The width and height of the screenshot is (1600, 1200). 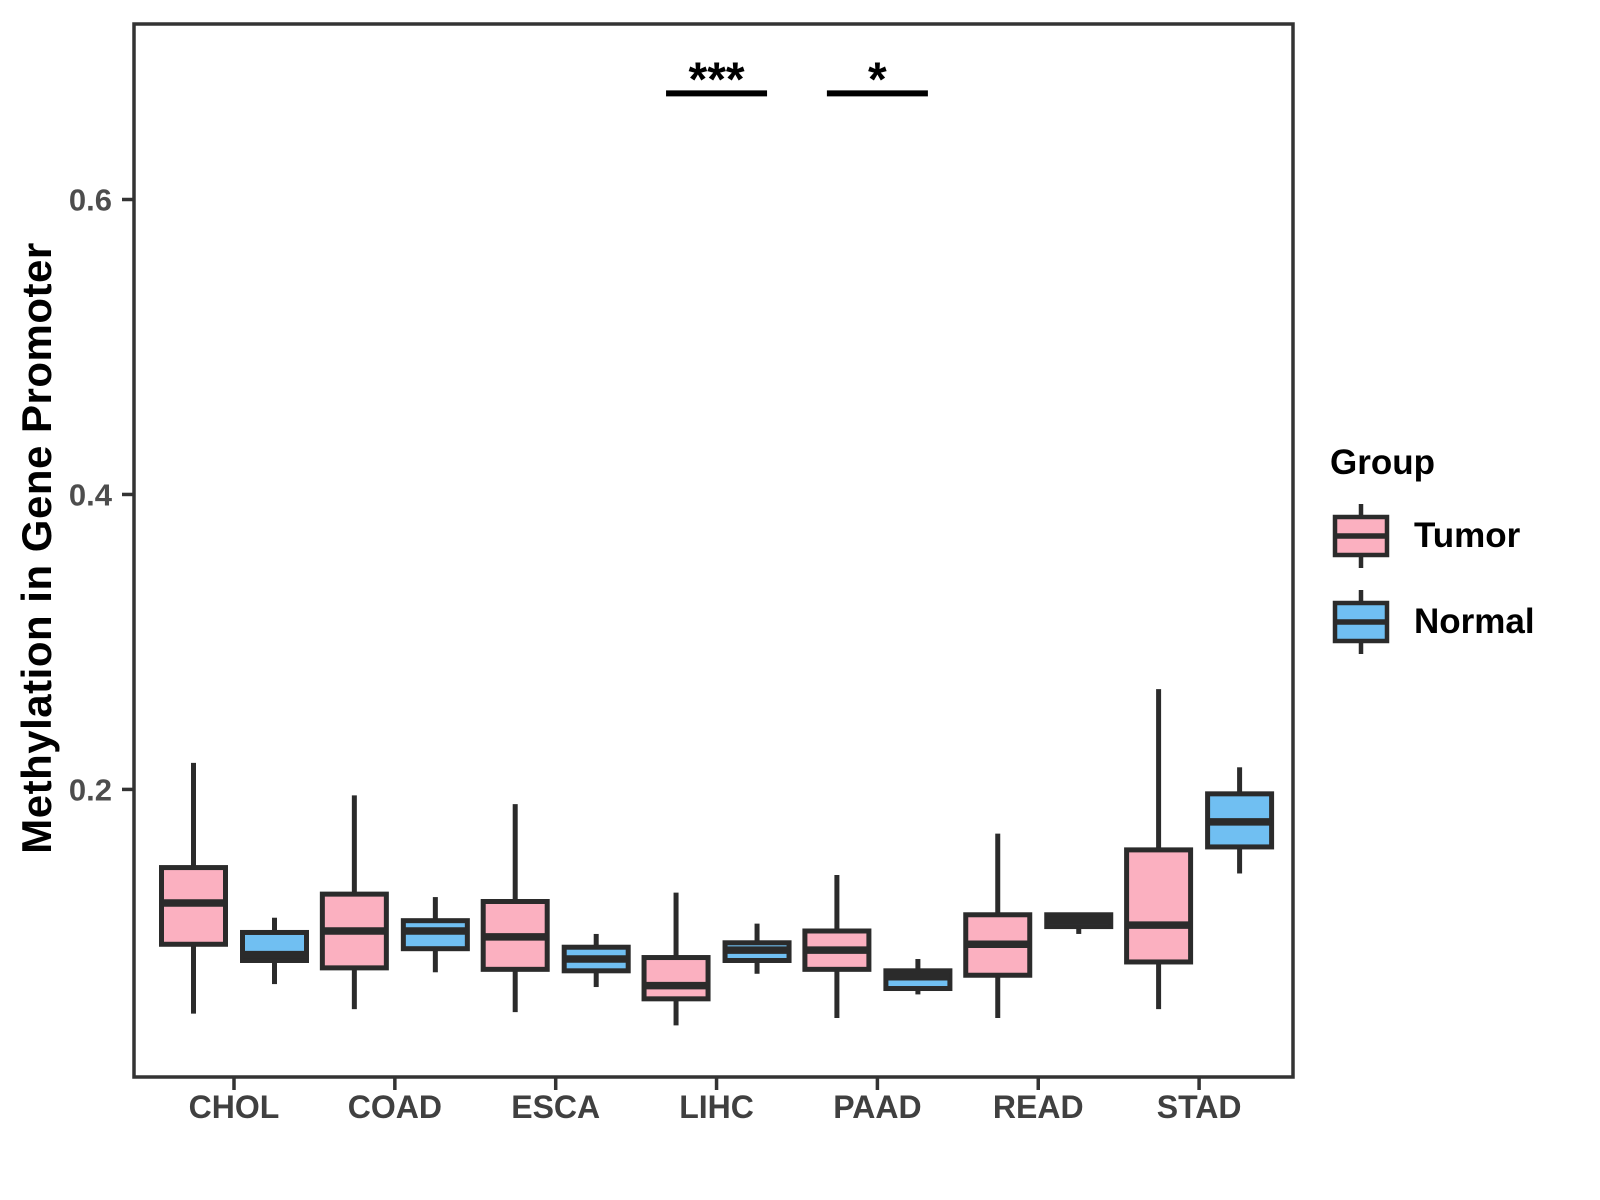 What do you see at coordinates (1159, 906) in the screenshot?
I see `box-tumor-stad` at bounding box center [1159, 906].